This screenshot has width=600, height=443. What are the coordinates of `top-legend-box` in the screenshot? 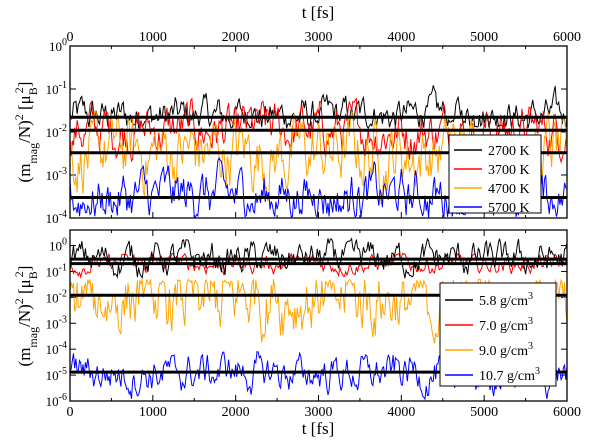 It's located at (495, 174).